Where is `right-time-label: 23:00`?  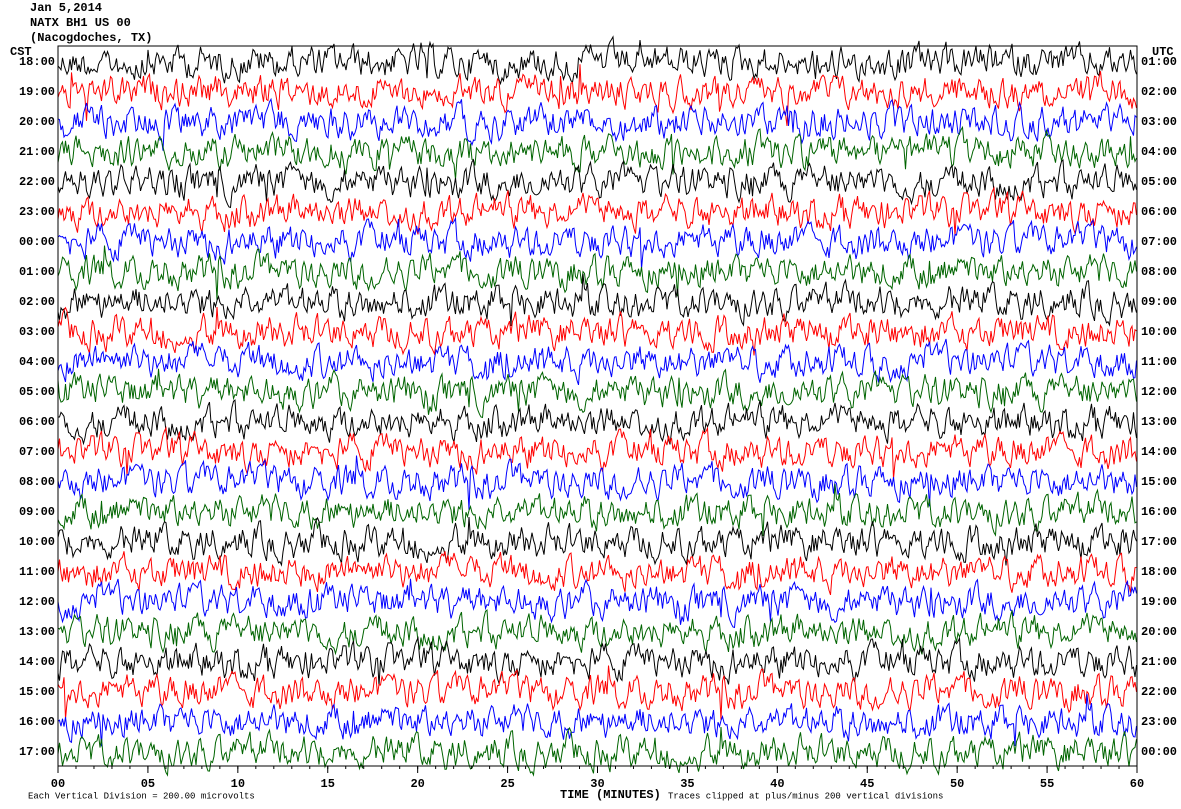 right-time-label: 23:00 is located at coordinates (1159, 722).